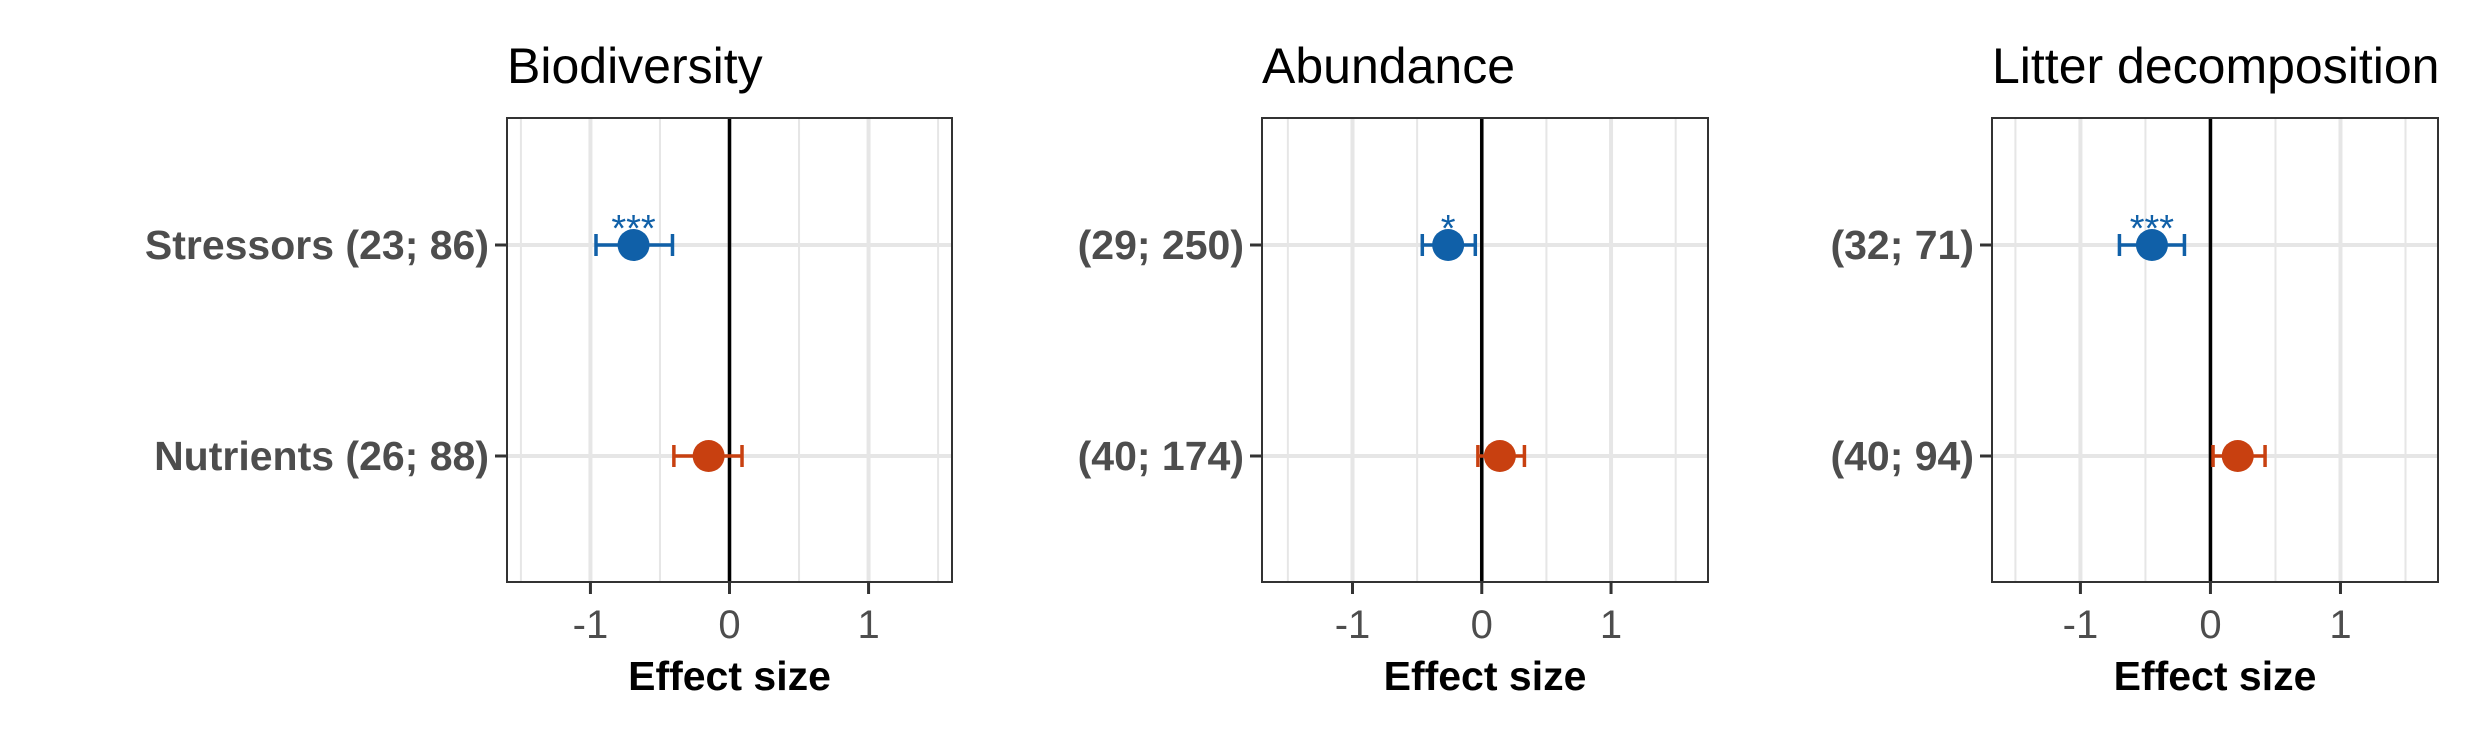 The image size is (2480, 744). Describe the element at coordinates (317, 245) in the screenshot. I see `category-label: Stressors (23; 86)` at that location.